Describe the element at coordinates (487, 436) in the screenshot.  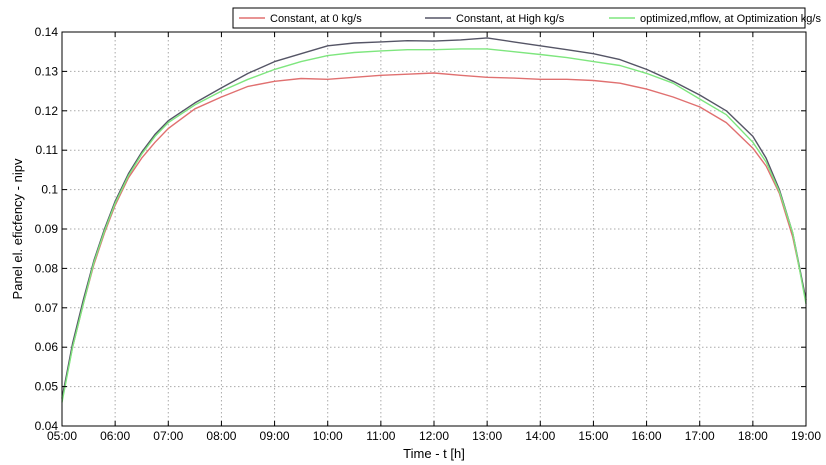
I see `x-tick-label: 13:00` at that location.